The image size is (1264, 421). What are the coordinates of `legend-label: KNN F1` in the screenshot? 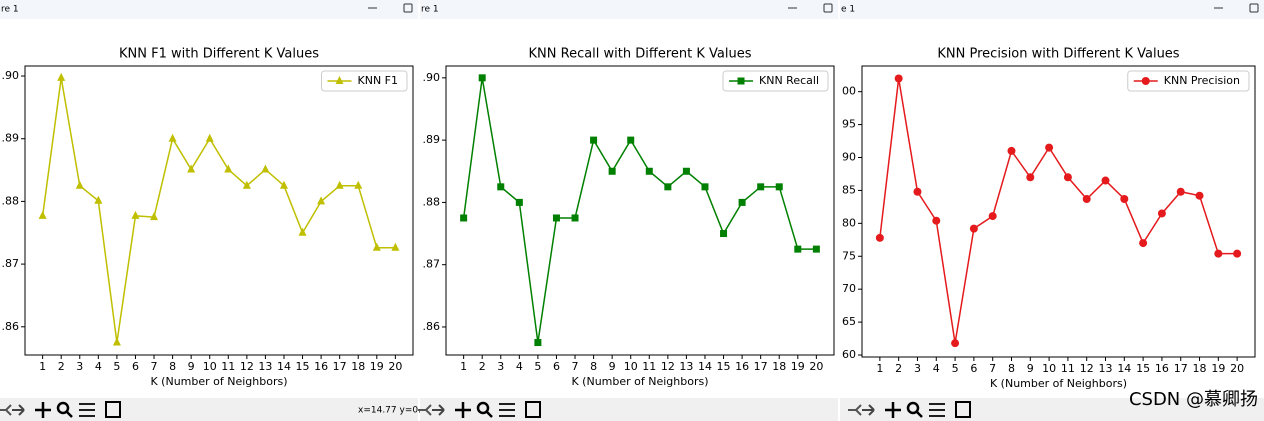 It's located at (378, 80).